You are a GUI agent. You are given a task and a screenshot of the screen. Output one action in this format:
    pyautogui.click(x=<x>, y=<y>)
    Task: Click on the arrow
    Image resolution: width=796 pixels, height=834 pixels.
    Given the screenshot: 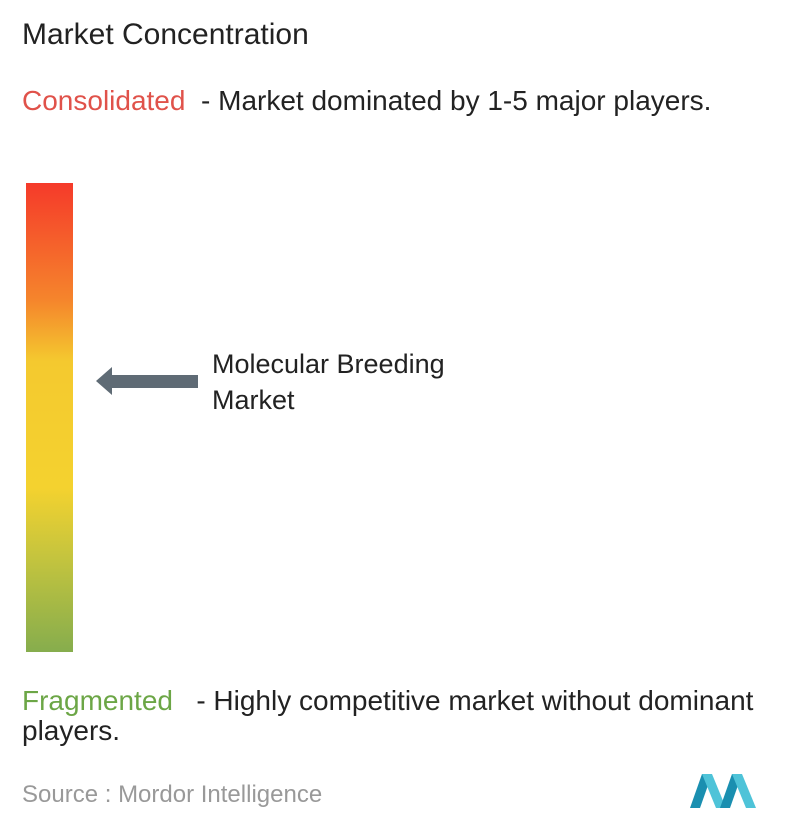 What is the action you would take?
    pyautogui.click(x=147, y=381)
    